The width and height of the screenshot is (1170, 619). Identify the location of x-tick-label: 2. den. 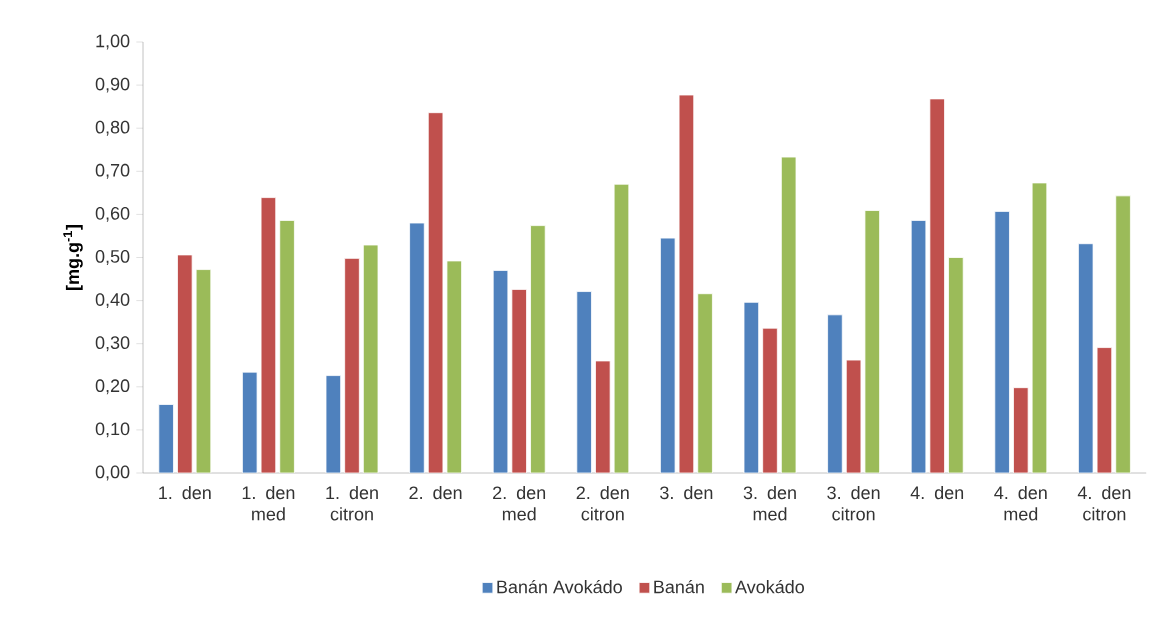
(435, 492).